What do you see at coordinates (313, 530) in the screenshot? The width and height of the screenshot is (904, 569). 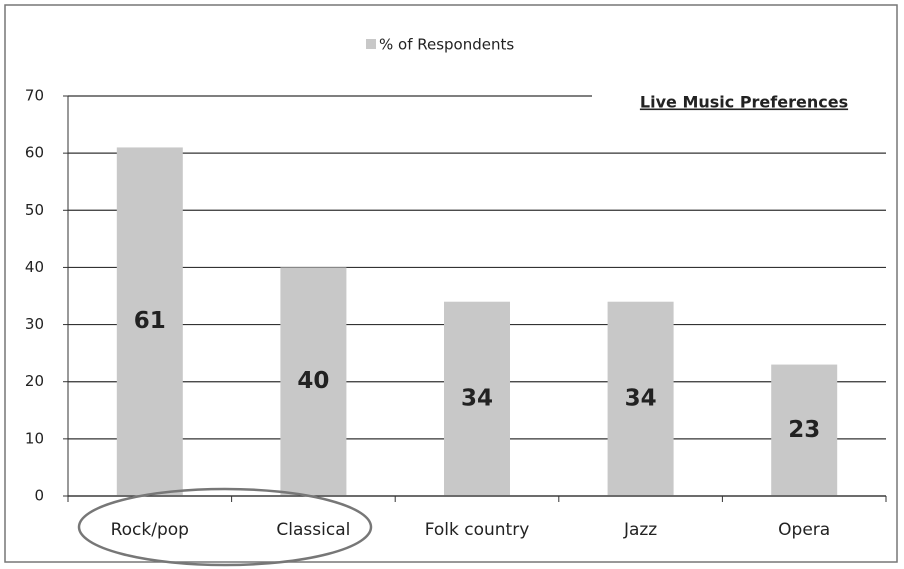 I see `x-tick-label: Classical` at bounding box center [313, 530].